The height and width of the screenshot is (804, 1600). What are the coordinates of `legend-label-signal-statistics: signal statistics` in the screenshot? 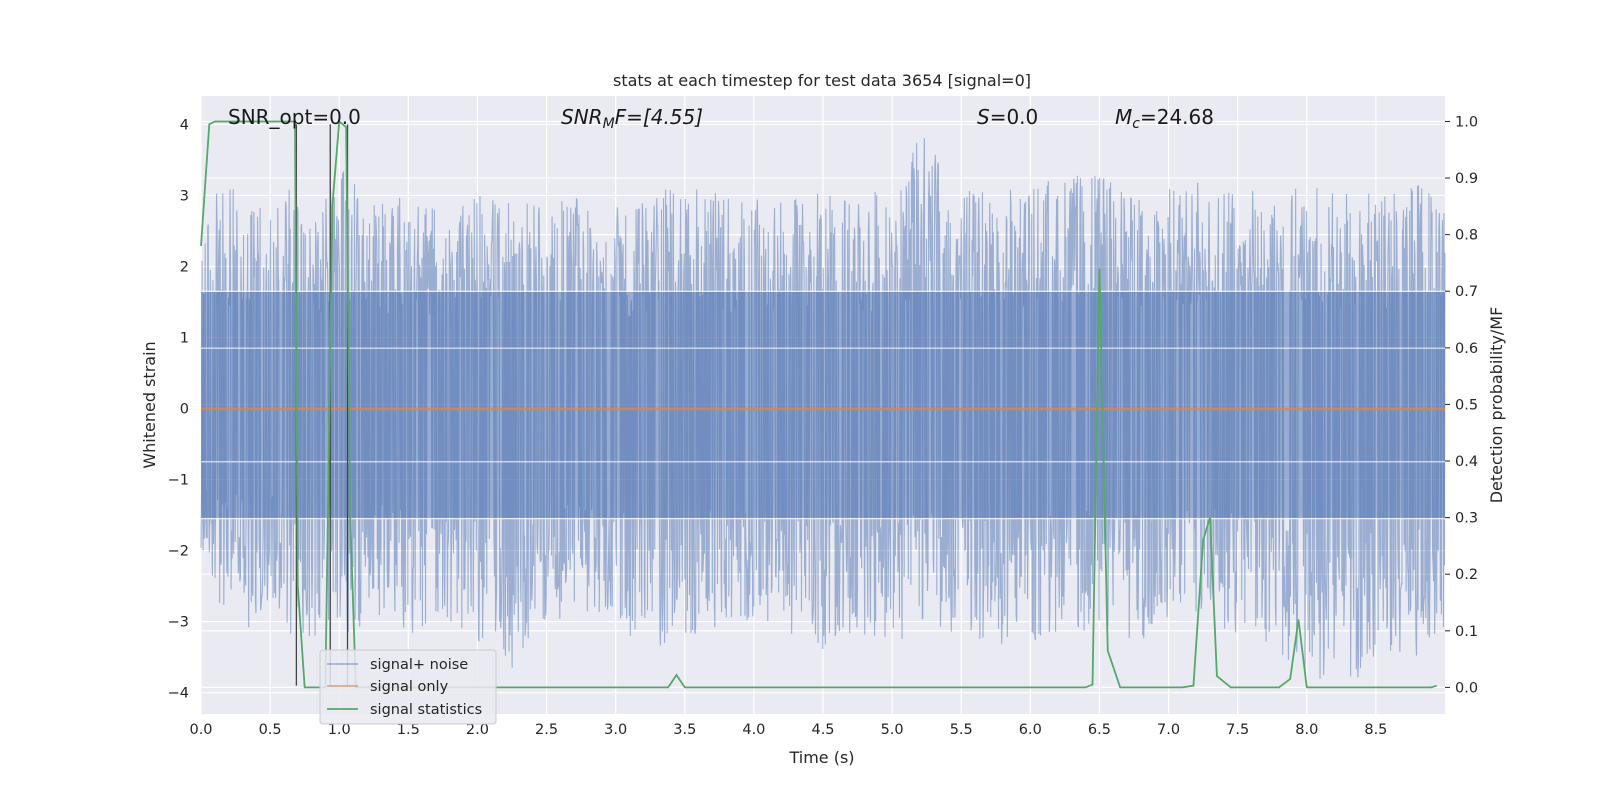 It's located at (426, 710).